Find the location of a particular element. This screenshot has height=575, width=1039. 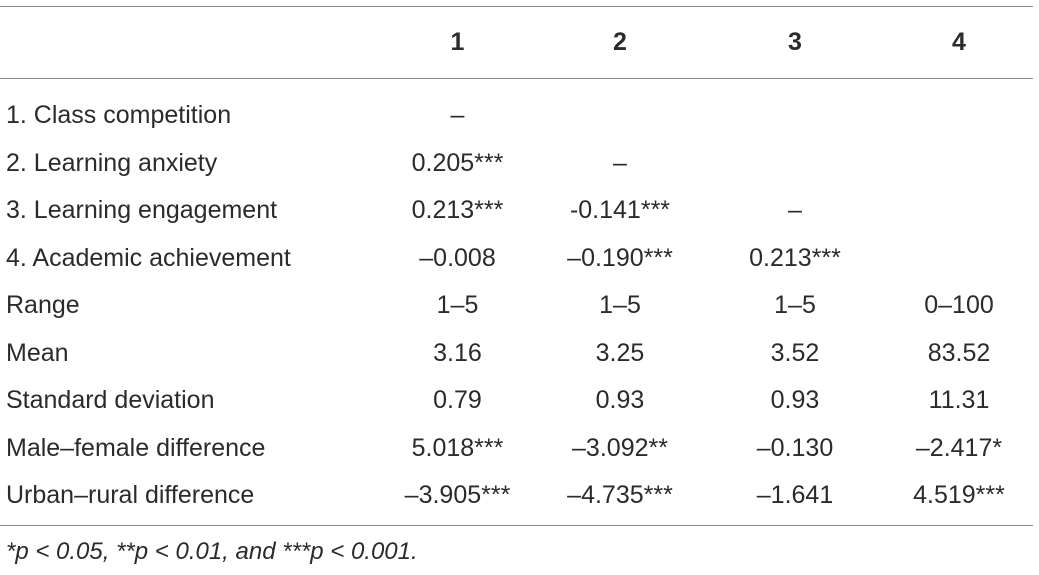

table-cell: –1.641 is located at coordinates (795, 495).